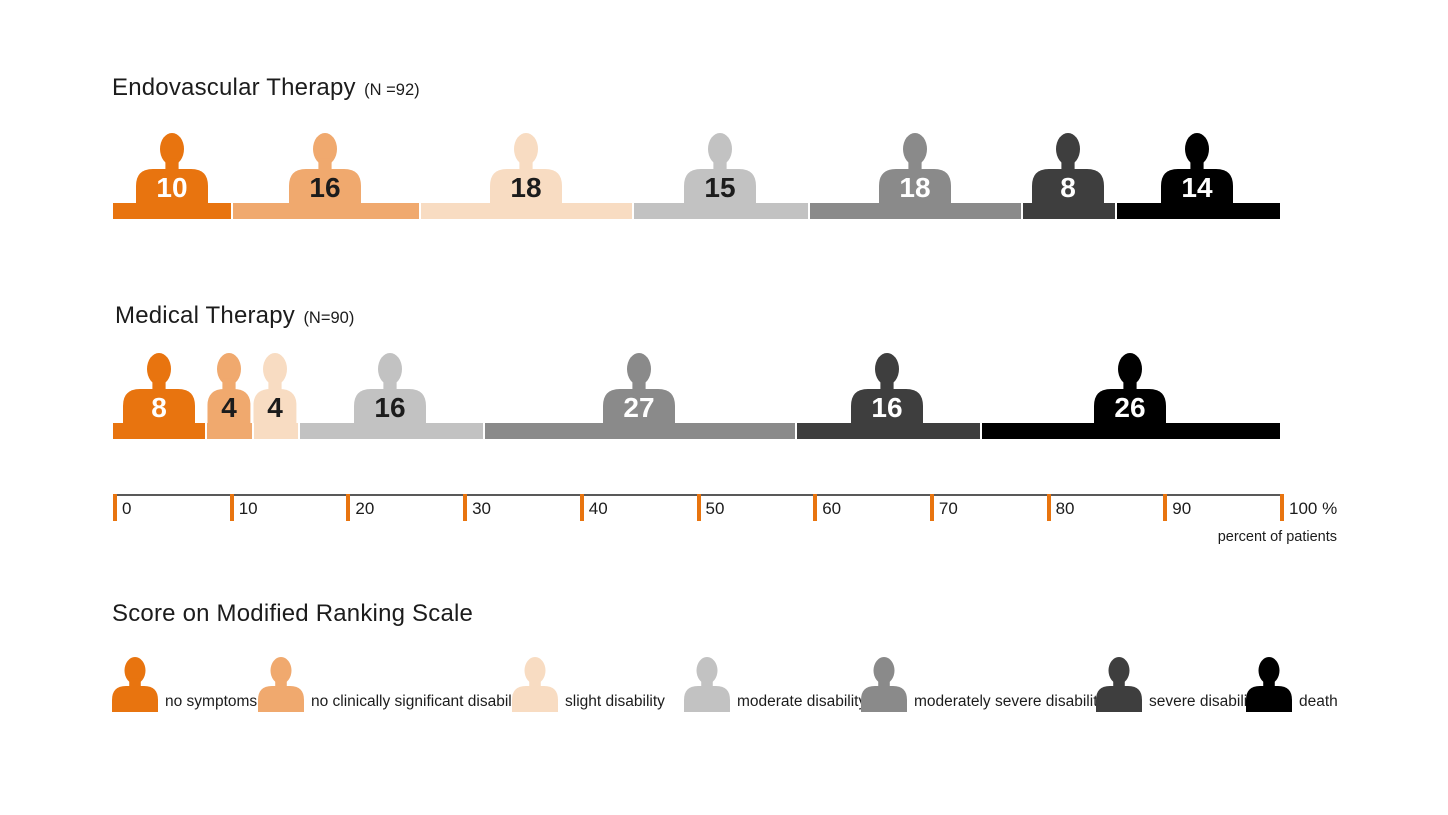  I want to click on legend-item: moderate disability, so click(775, 684).